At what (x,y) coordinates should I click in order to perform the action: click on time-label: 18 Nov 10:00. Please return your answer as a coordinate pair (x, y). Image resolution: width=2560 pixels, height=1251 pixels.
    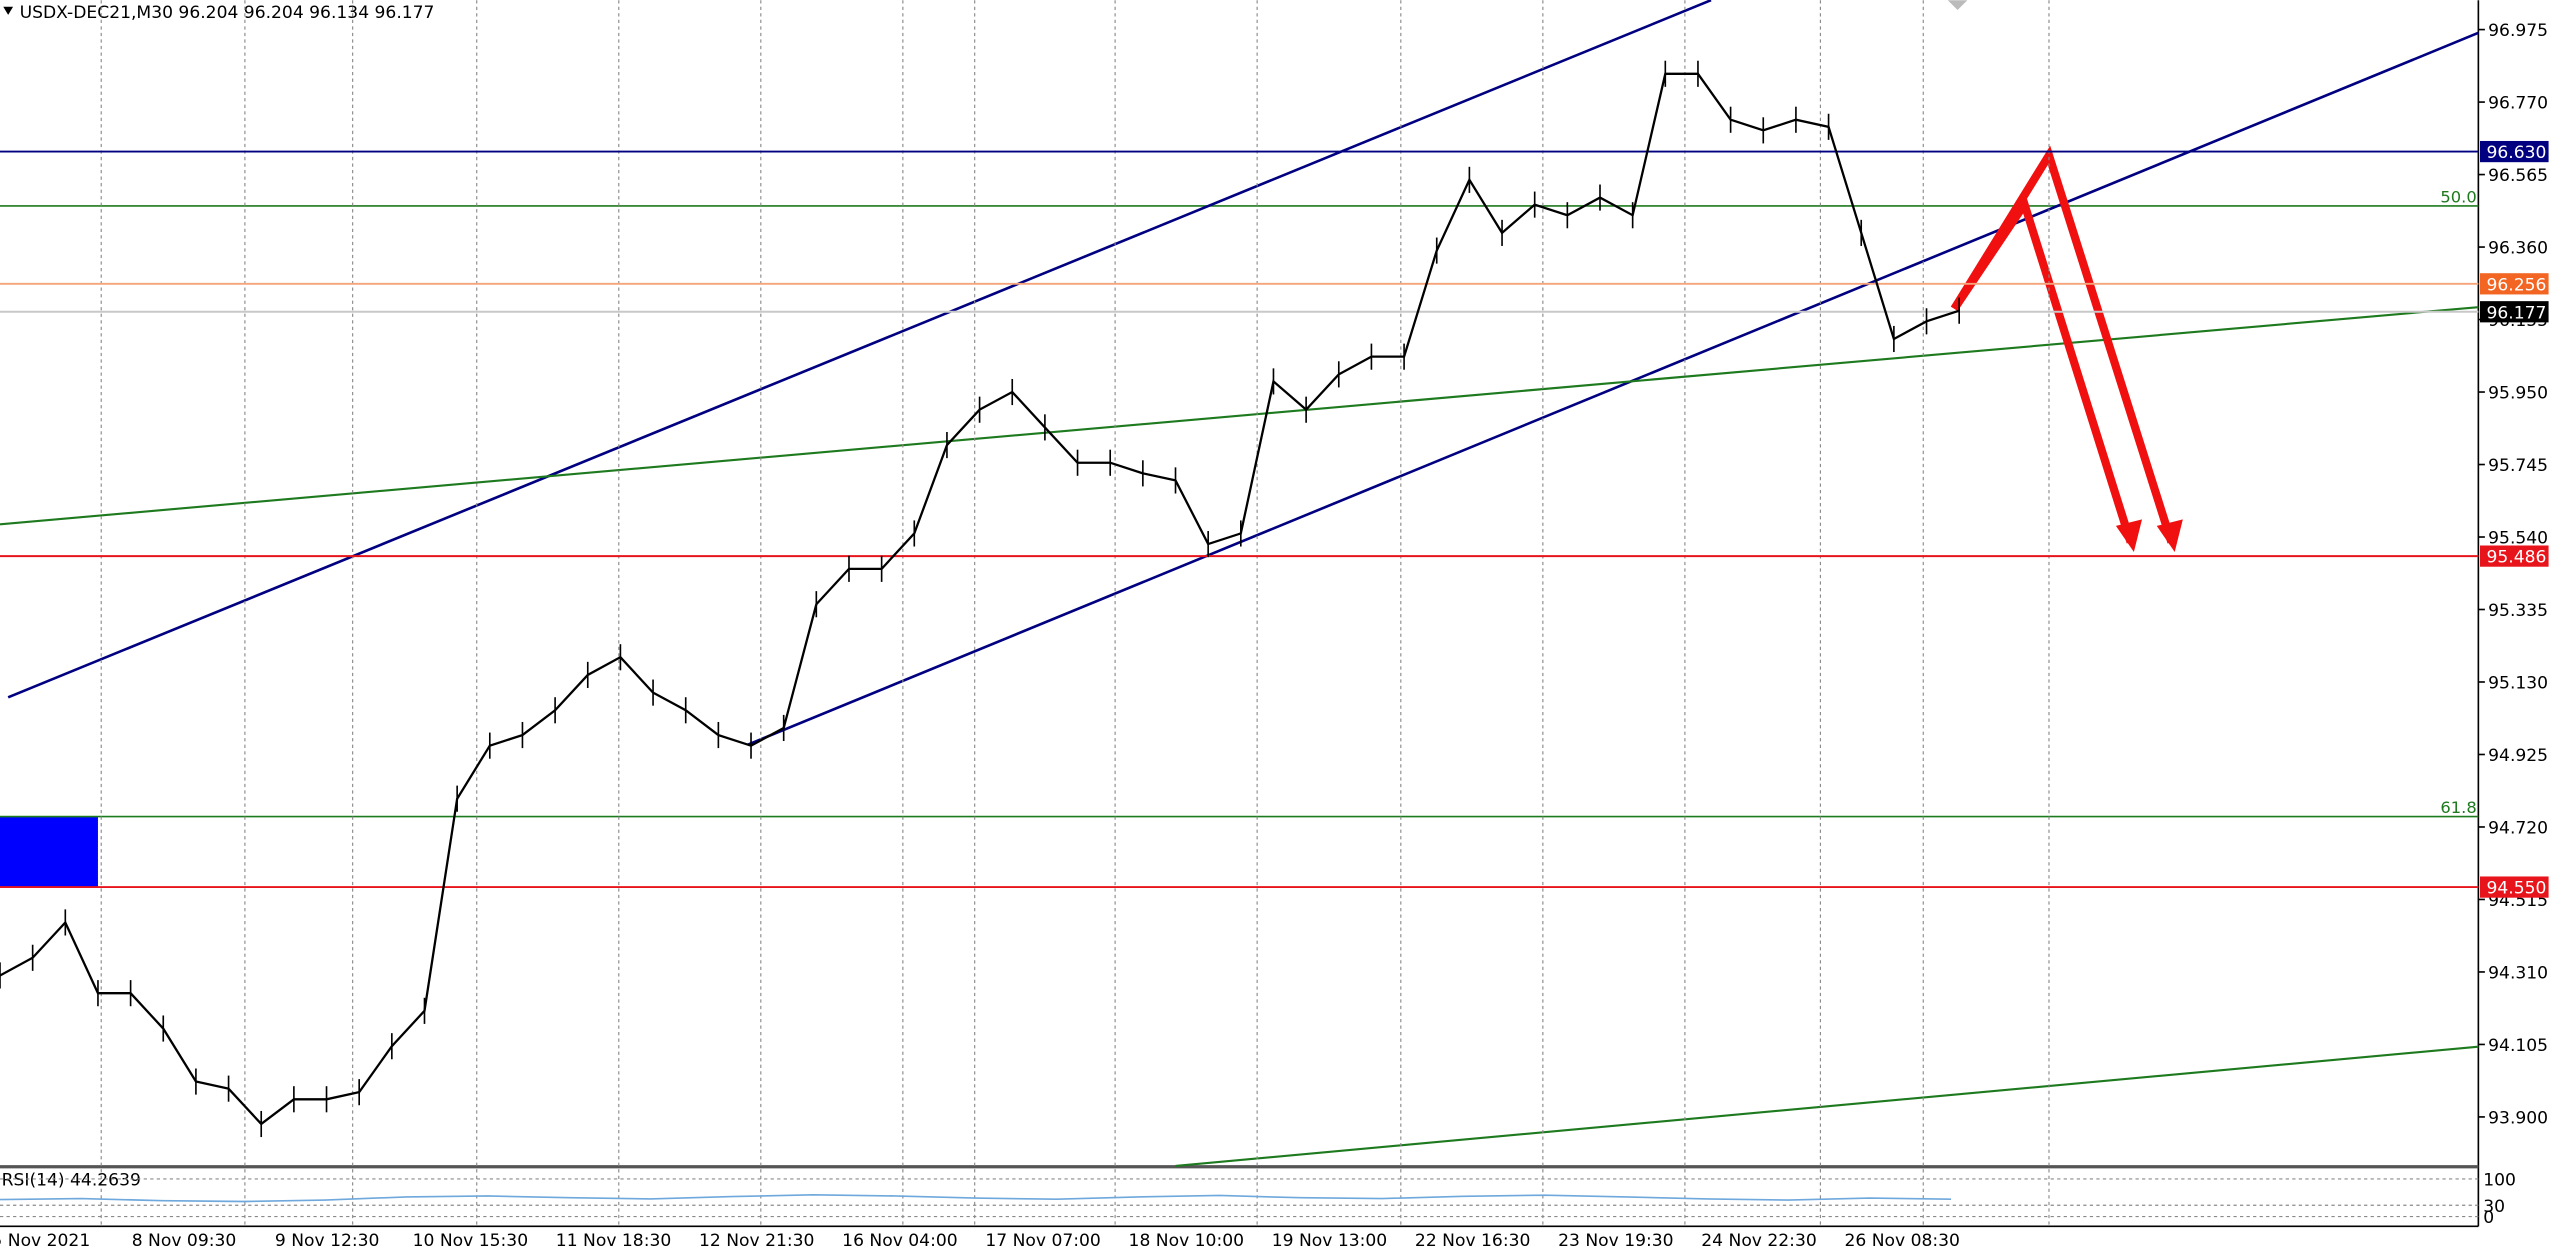
    Looking at the image, I should click on (1186, 1241).